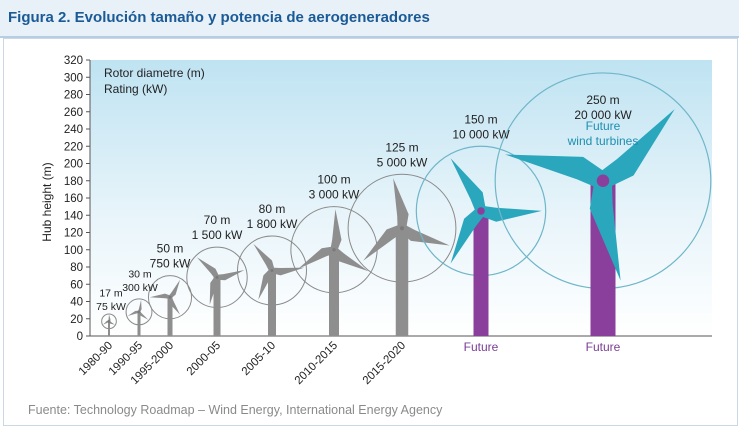 The width and height of the screenshot is (739, 427). What do you see at coordinates (73, 78) in the screenshot?
I see `y-tick-label: 300` at bounding box center [73, 78].